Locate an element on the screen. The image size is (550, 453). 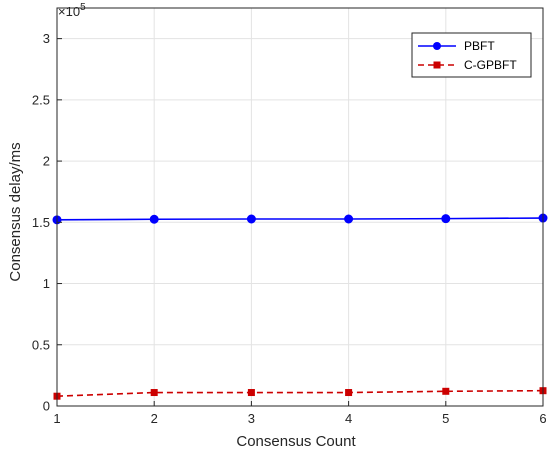
y-multiplier: ×10⁵ is located at coordinates (72, 10).